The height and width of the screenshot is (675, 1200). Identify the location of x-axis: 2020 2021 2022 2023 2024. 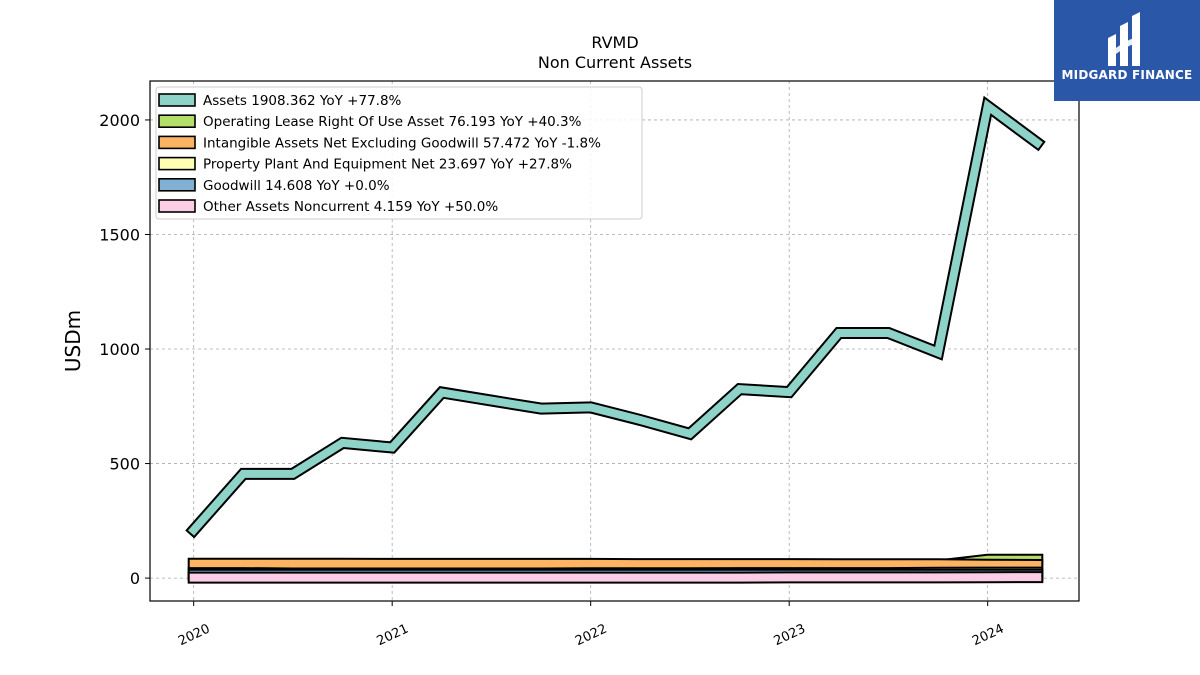
(591, 625).